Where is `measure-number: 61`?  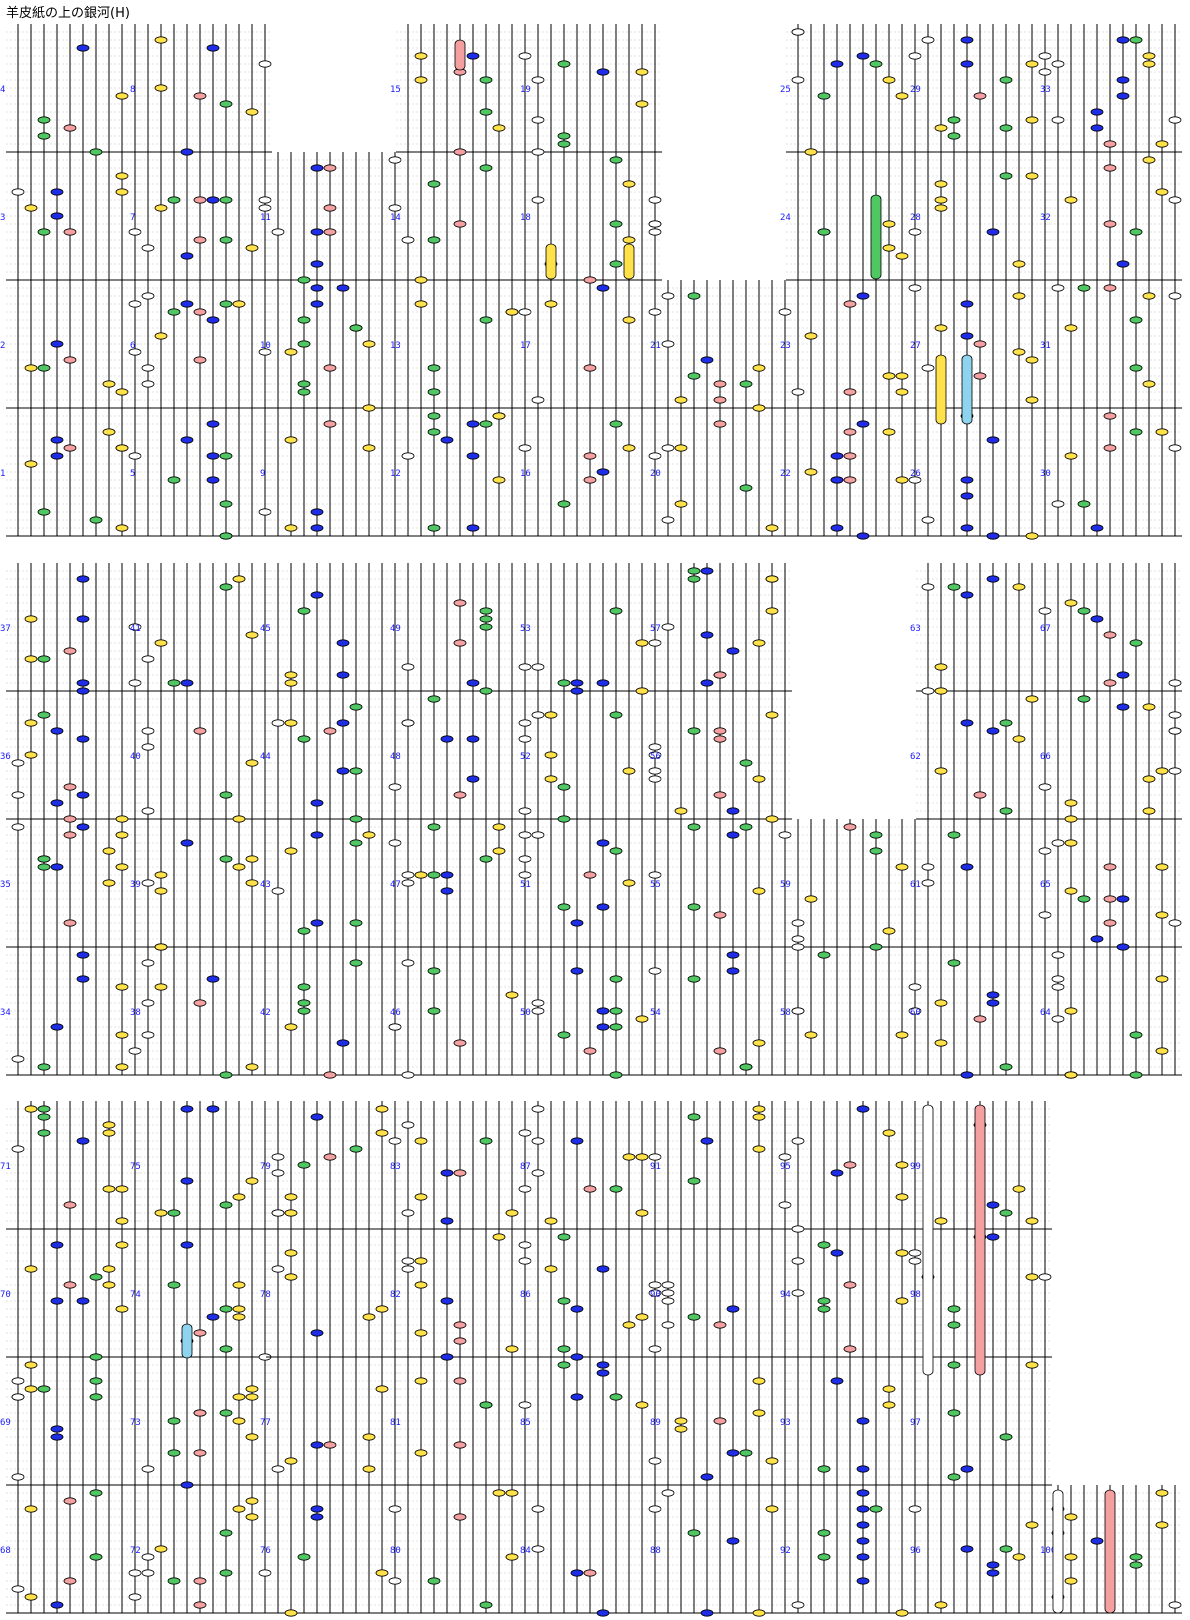
measure-number: 61 is located at coordinates (915, 885).